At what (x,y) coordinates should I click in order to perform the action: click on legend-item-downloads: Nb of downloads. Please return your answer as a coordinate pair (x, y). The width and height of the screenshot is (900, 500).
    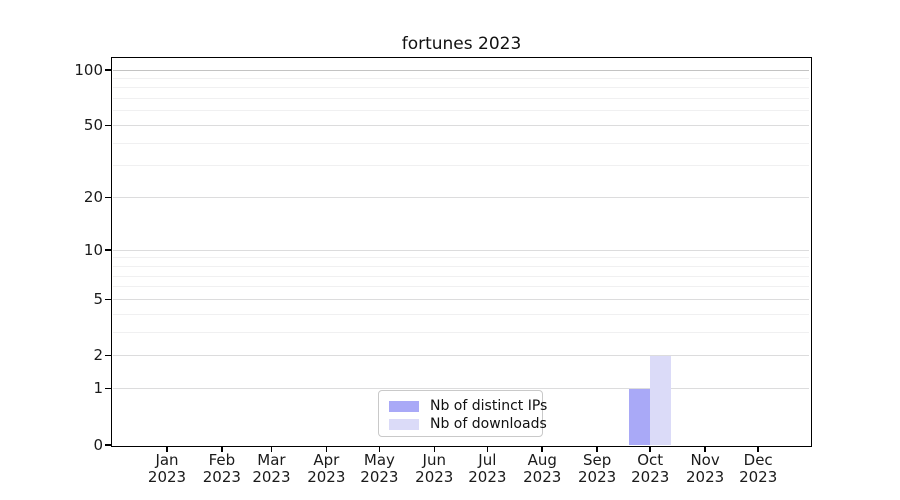
    Looking at the image, I should click on (467, 424).